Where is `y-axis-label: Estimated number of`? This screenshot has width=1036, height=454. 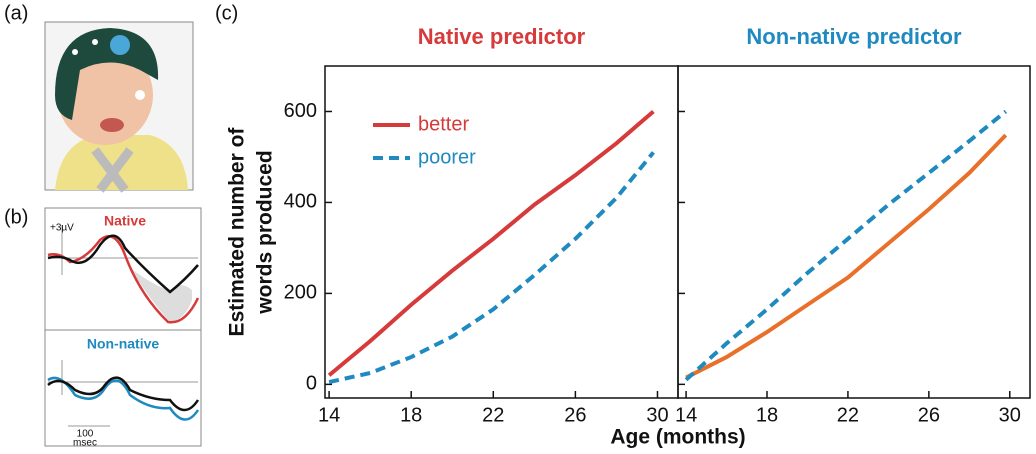 y-axis-label: Estimated number of is located at coordinates (237, 232).